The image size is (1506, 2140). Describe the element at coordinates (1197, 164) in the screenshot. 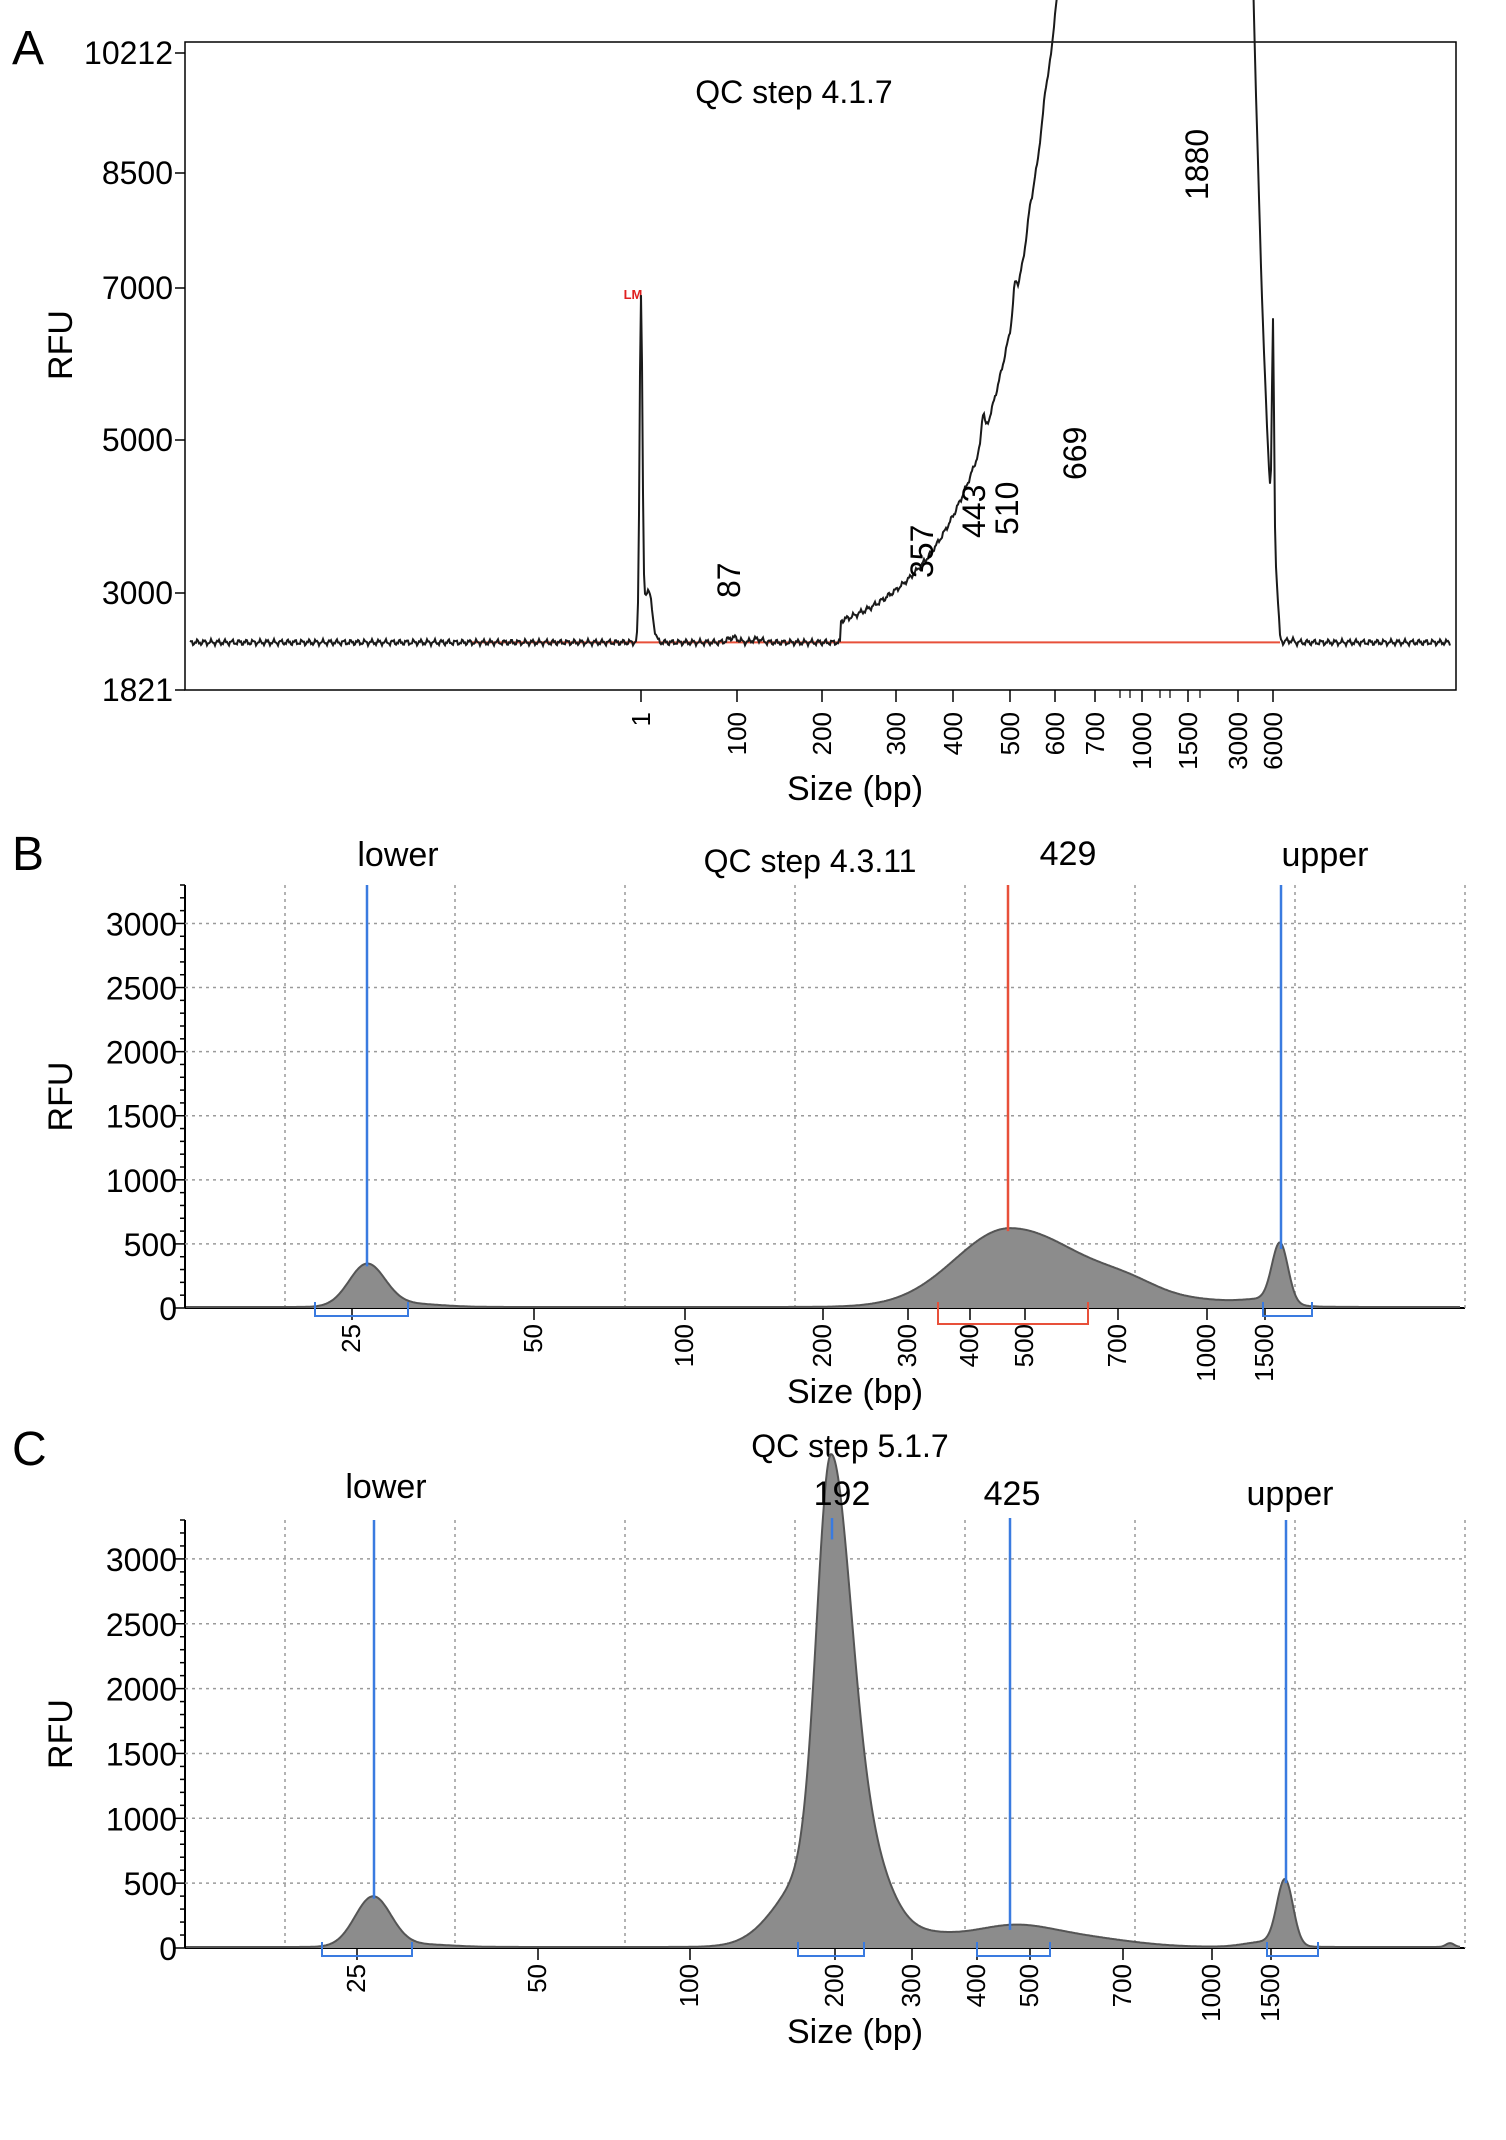

I see `peak-label-a: 1880` at that location.